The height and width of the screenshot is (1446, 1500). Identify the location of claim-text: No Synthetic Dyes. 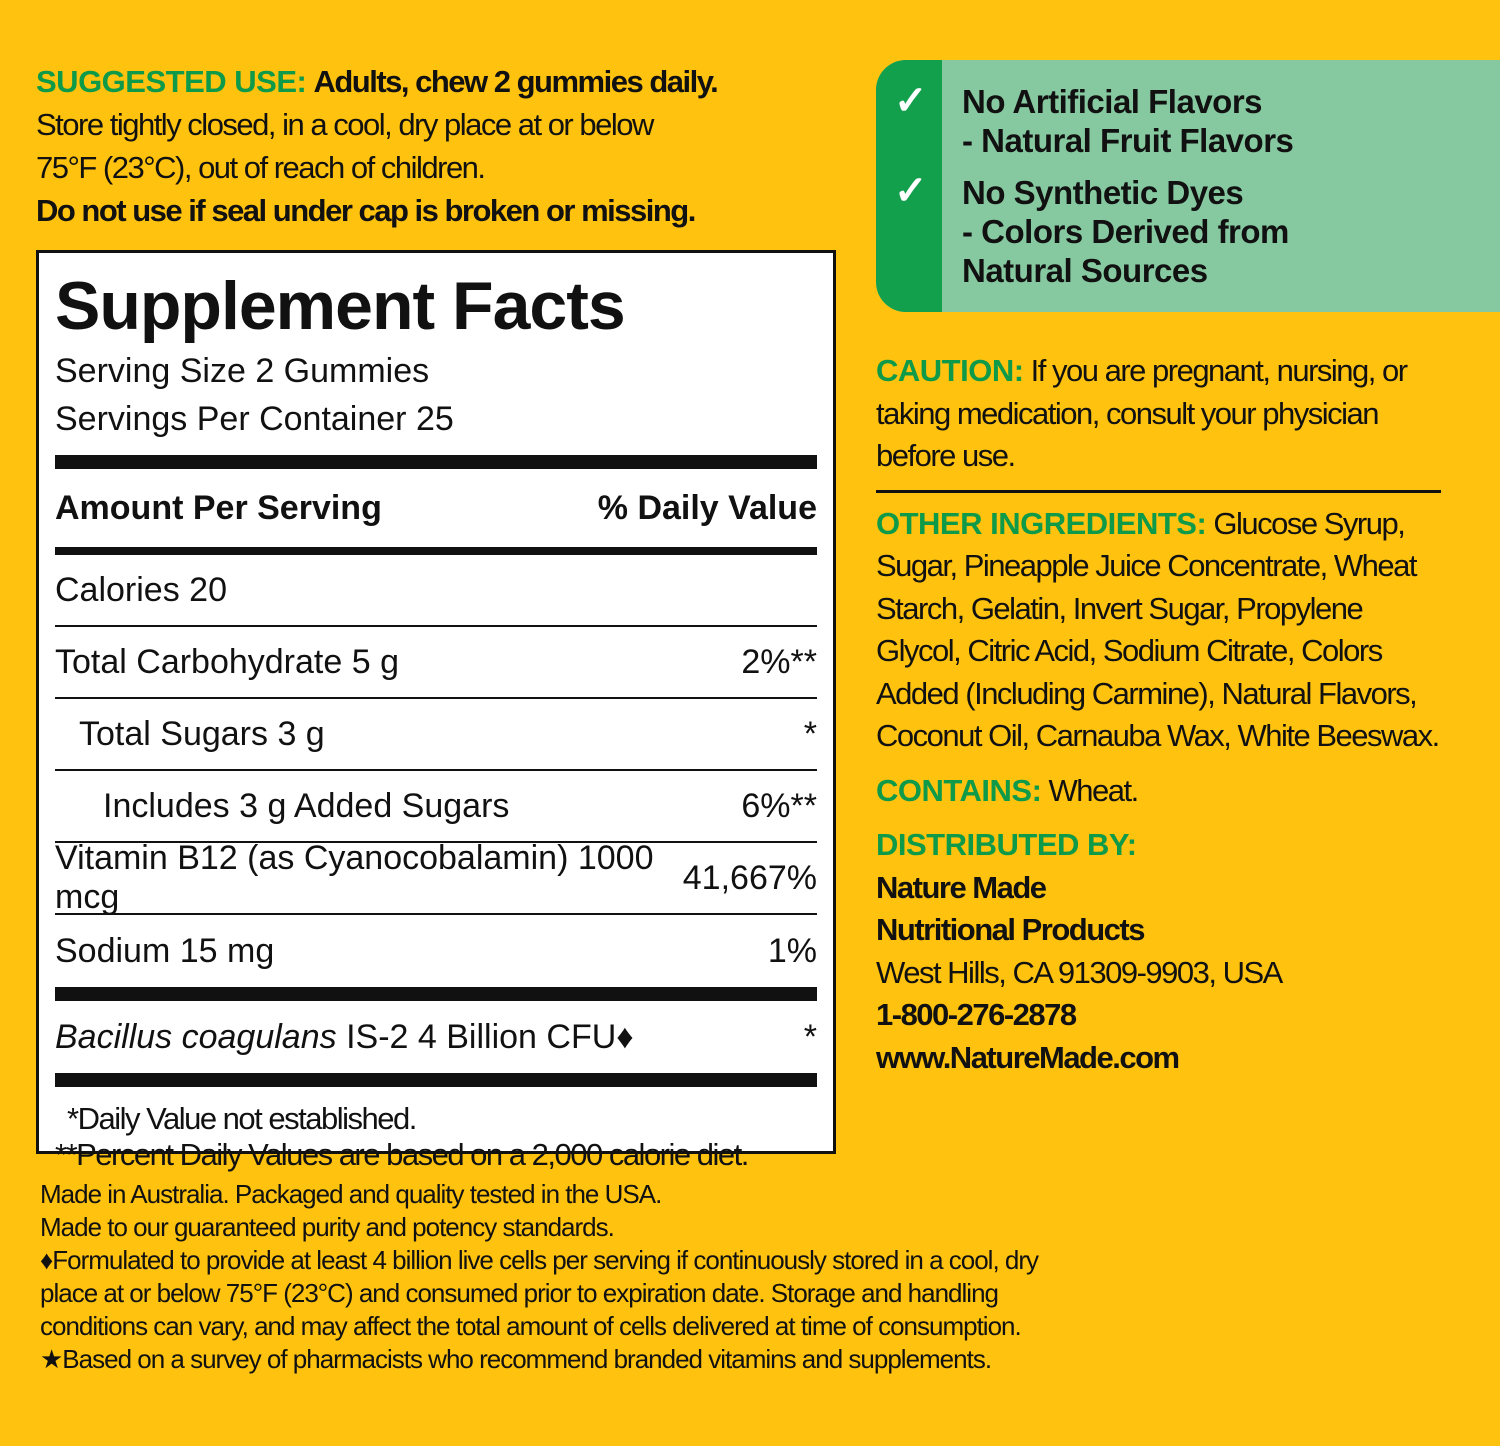
(1103, 192).